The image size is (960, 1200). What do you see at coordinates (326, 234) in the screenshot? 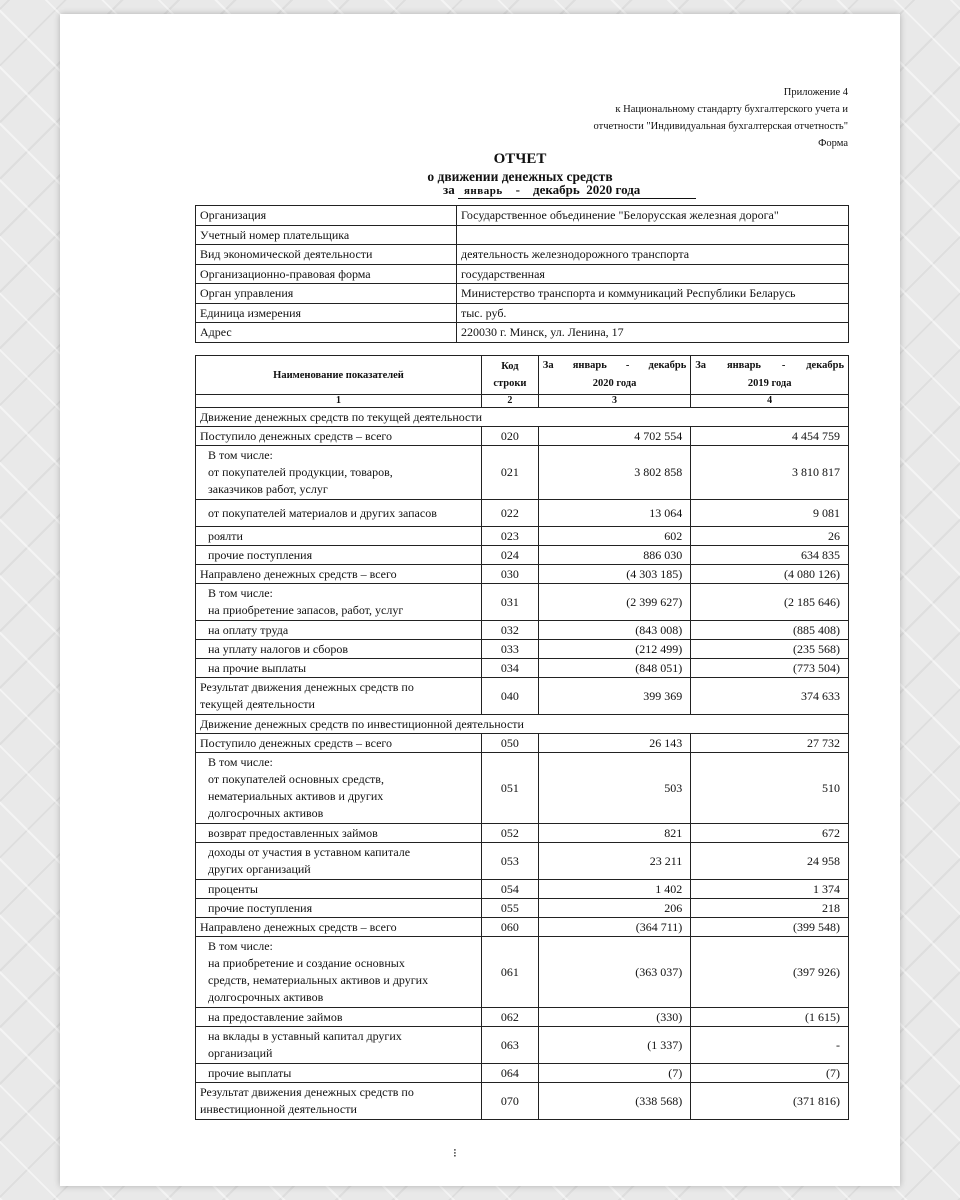
I see `info-label: Учетный номер плательщика` at bounding box center [326, 234].